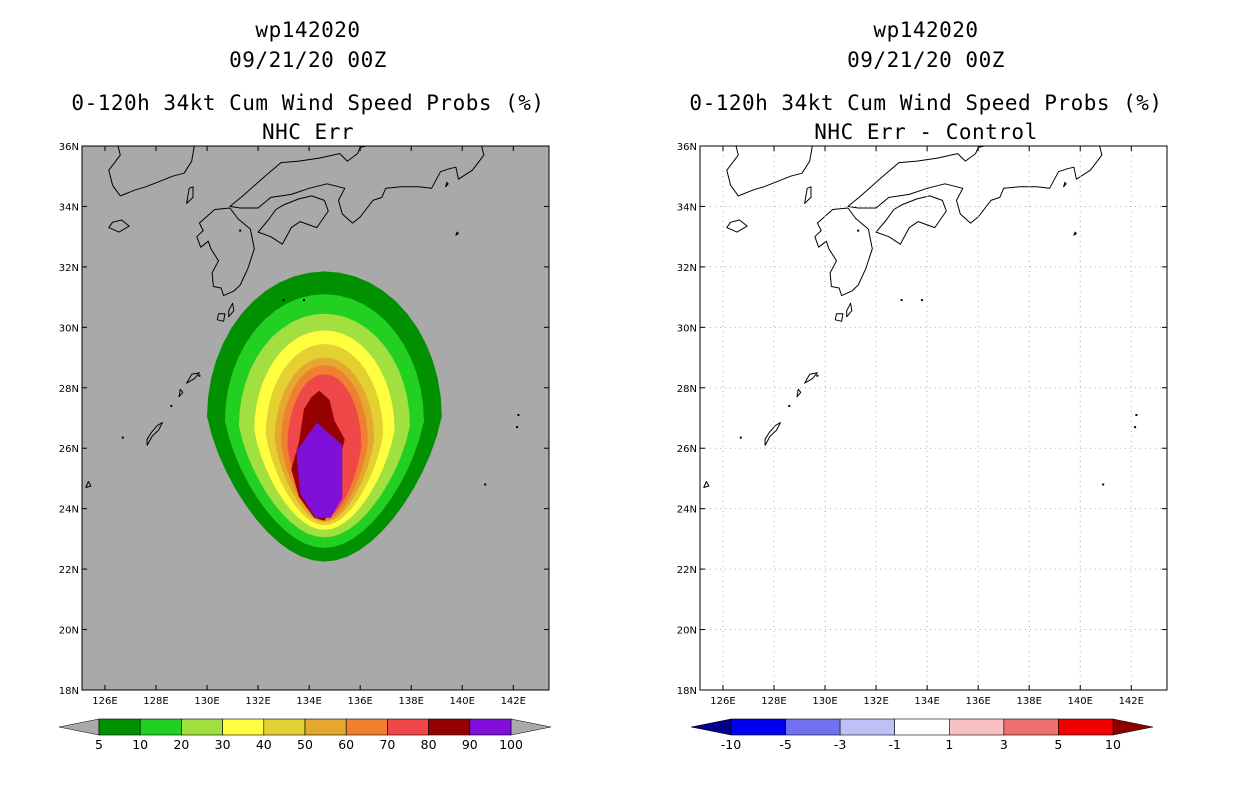  Describe the element at coordinates (181, 744) in the screenshot. I see `colorbar-tick-label: 20` at that location.